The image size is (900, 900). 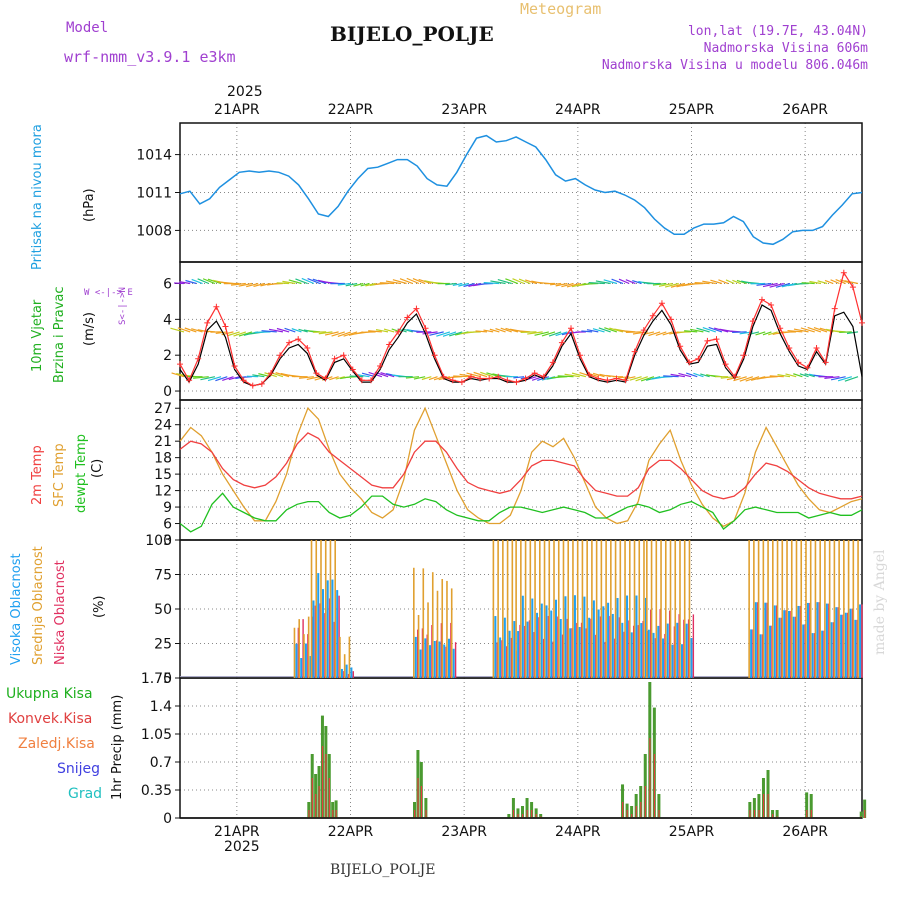 What do you see at coordinates (167, 356) in the screenshot?
I see `y-tick-label: 2` at bounding box center [167, 356].